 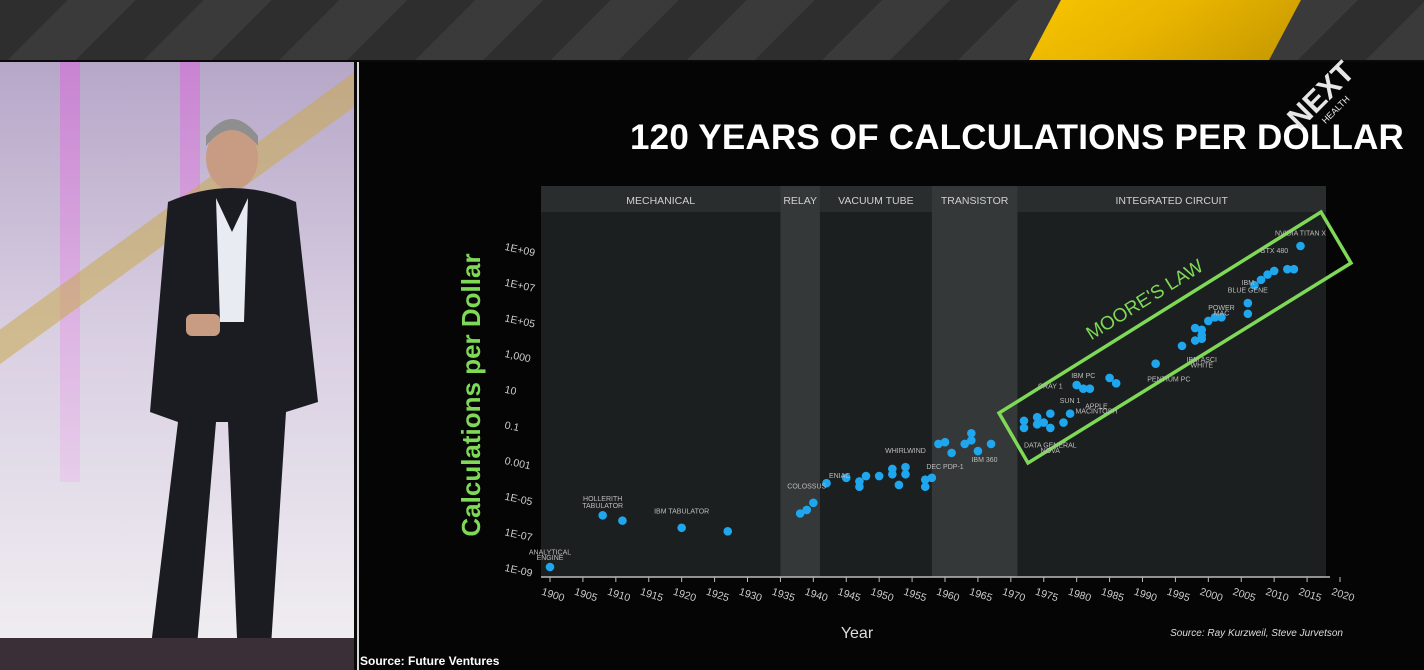 What do you see at coordinates (905, 451) in the screenshot?
I see `point-label: WHIRLWIND` at bounding box center [905, 451].